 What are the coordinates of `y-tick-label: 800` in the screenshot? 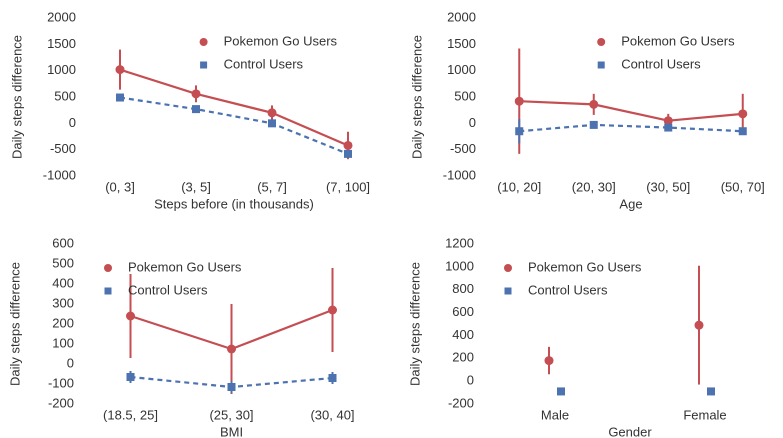 It's located at (463, 288).